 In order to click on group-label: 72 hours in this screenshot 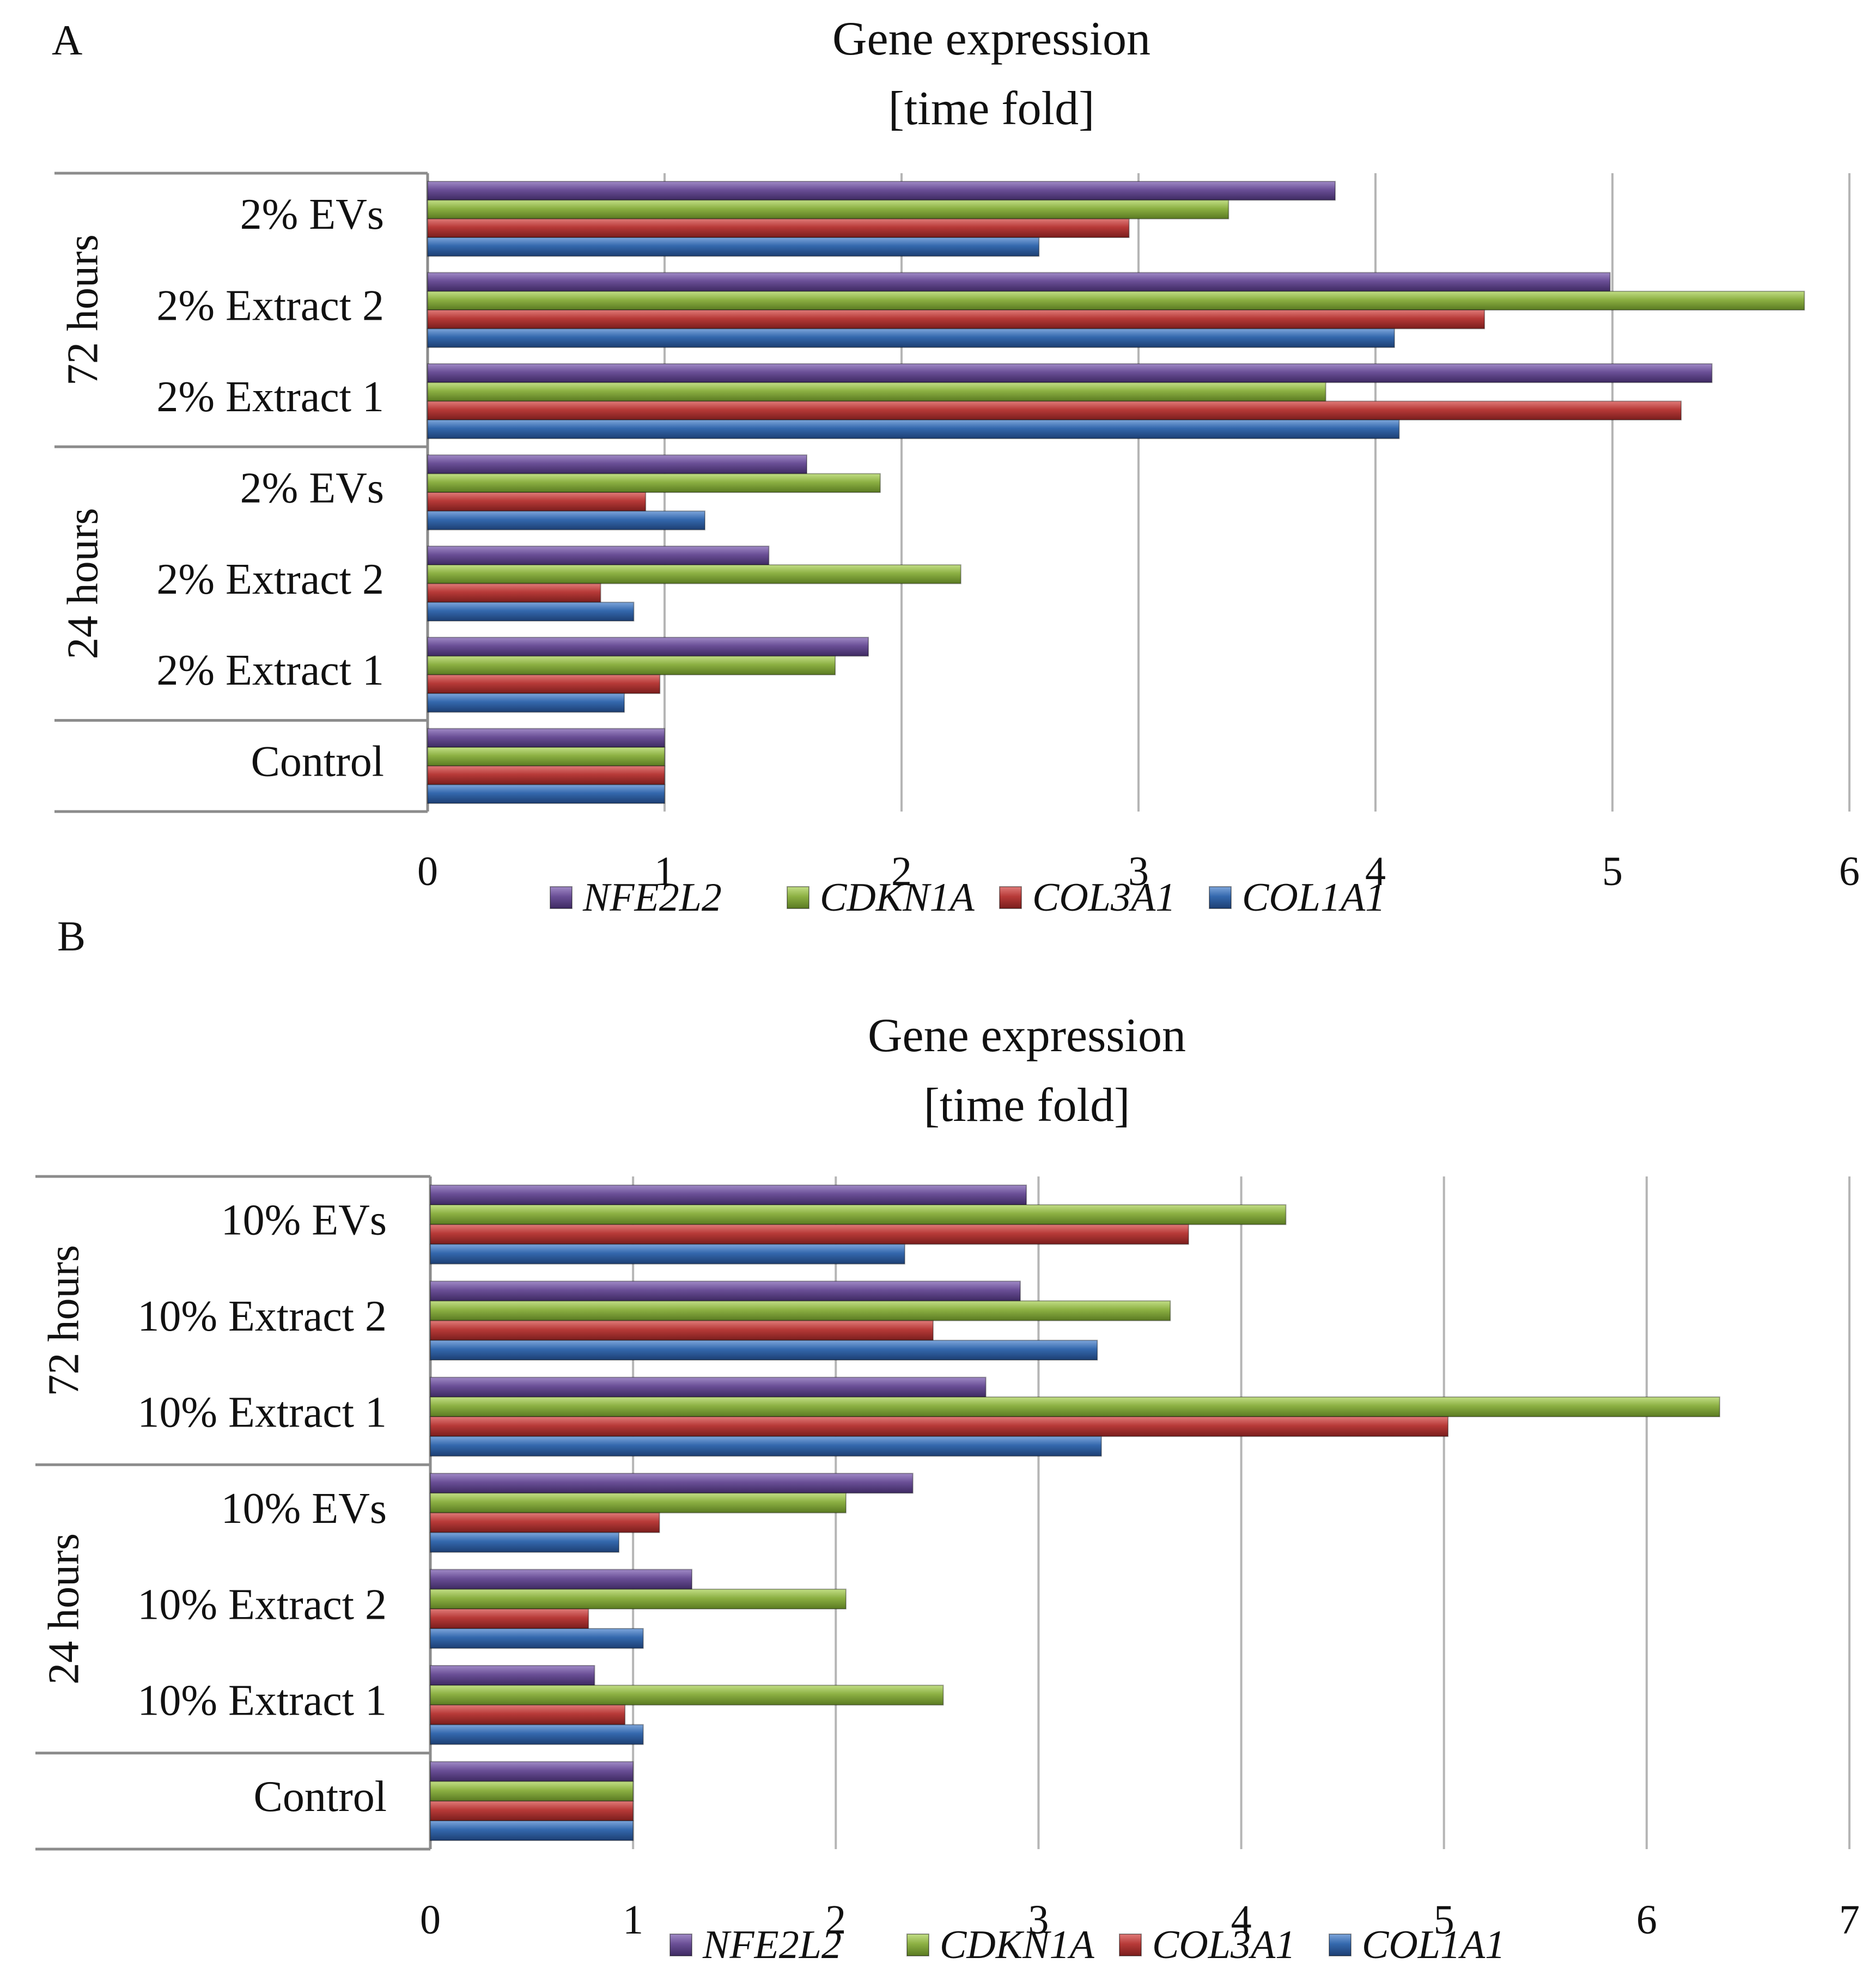, I will do `click(83, 310)`.